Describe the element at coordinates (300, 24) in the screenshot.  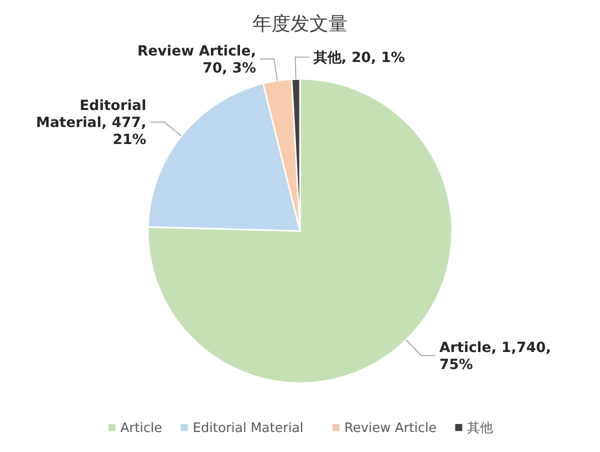
I see `title: 年度发文量` at that location.